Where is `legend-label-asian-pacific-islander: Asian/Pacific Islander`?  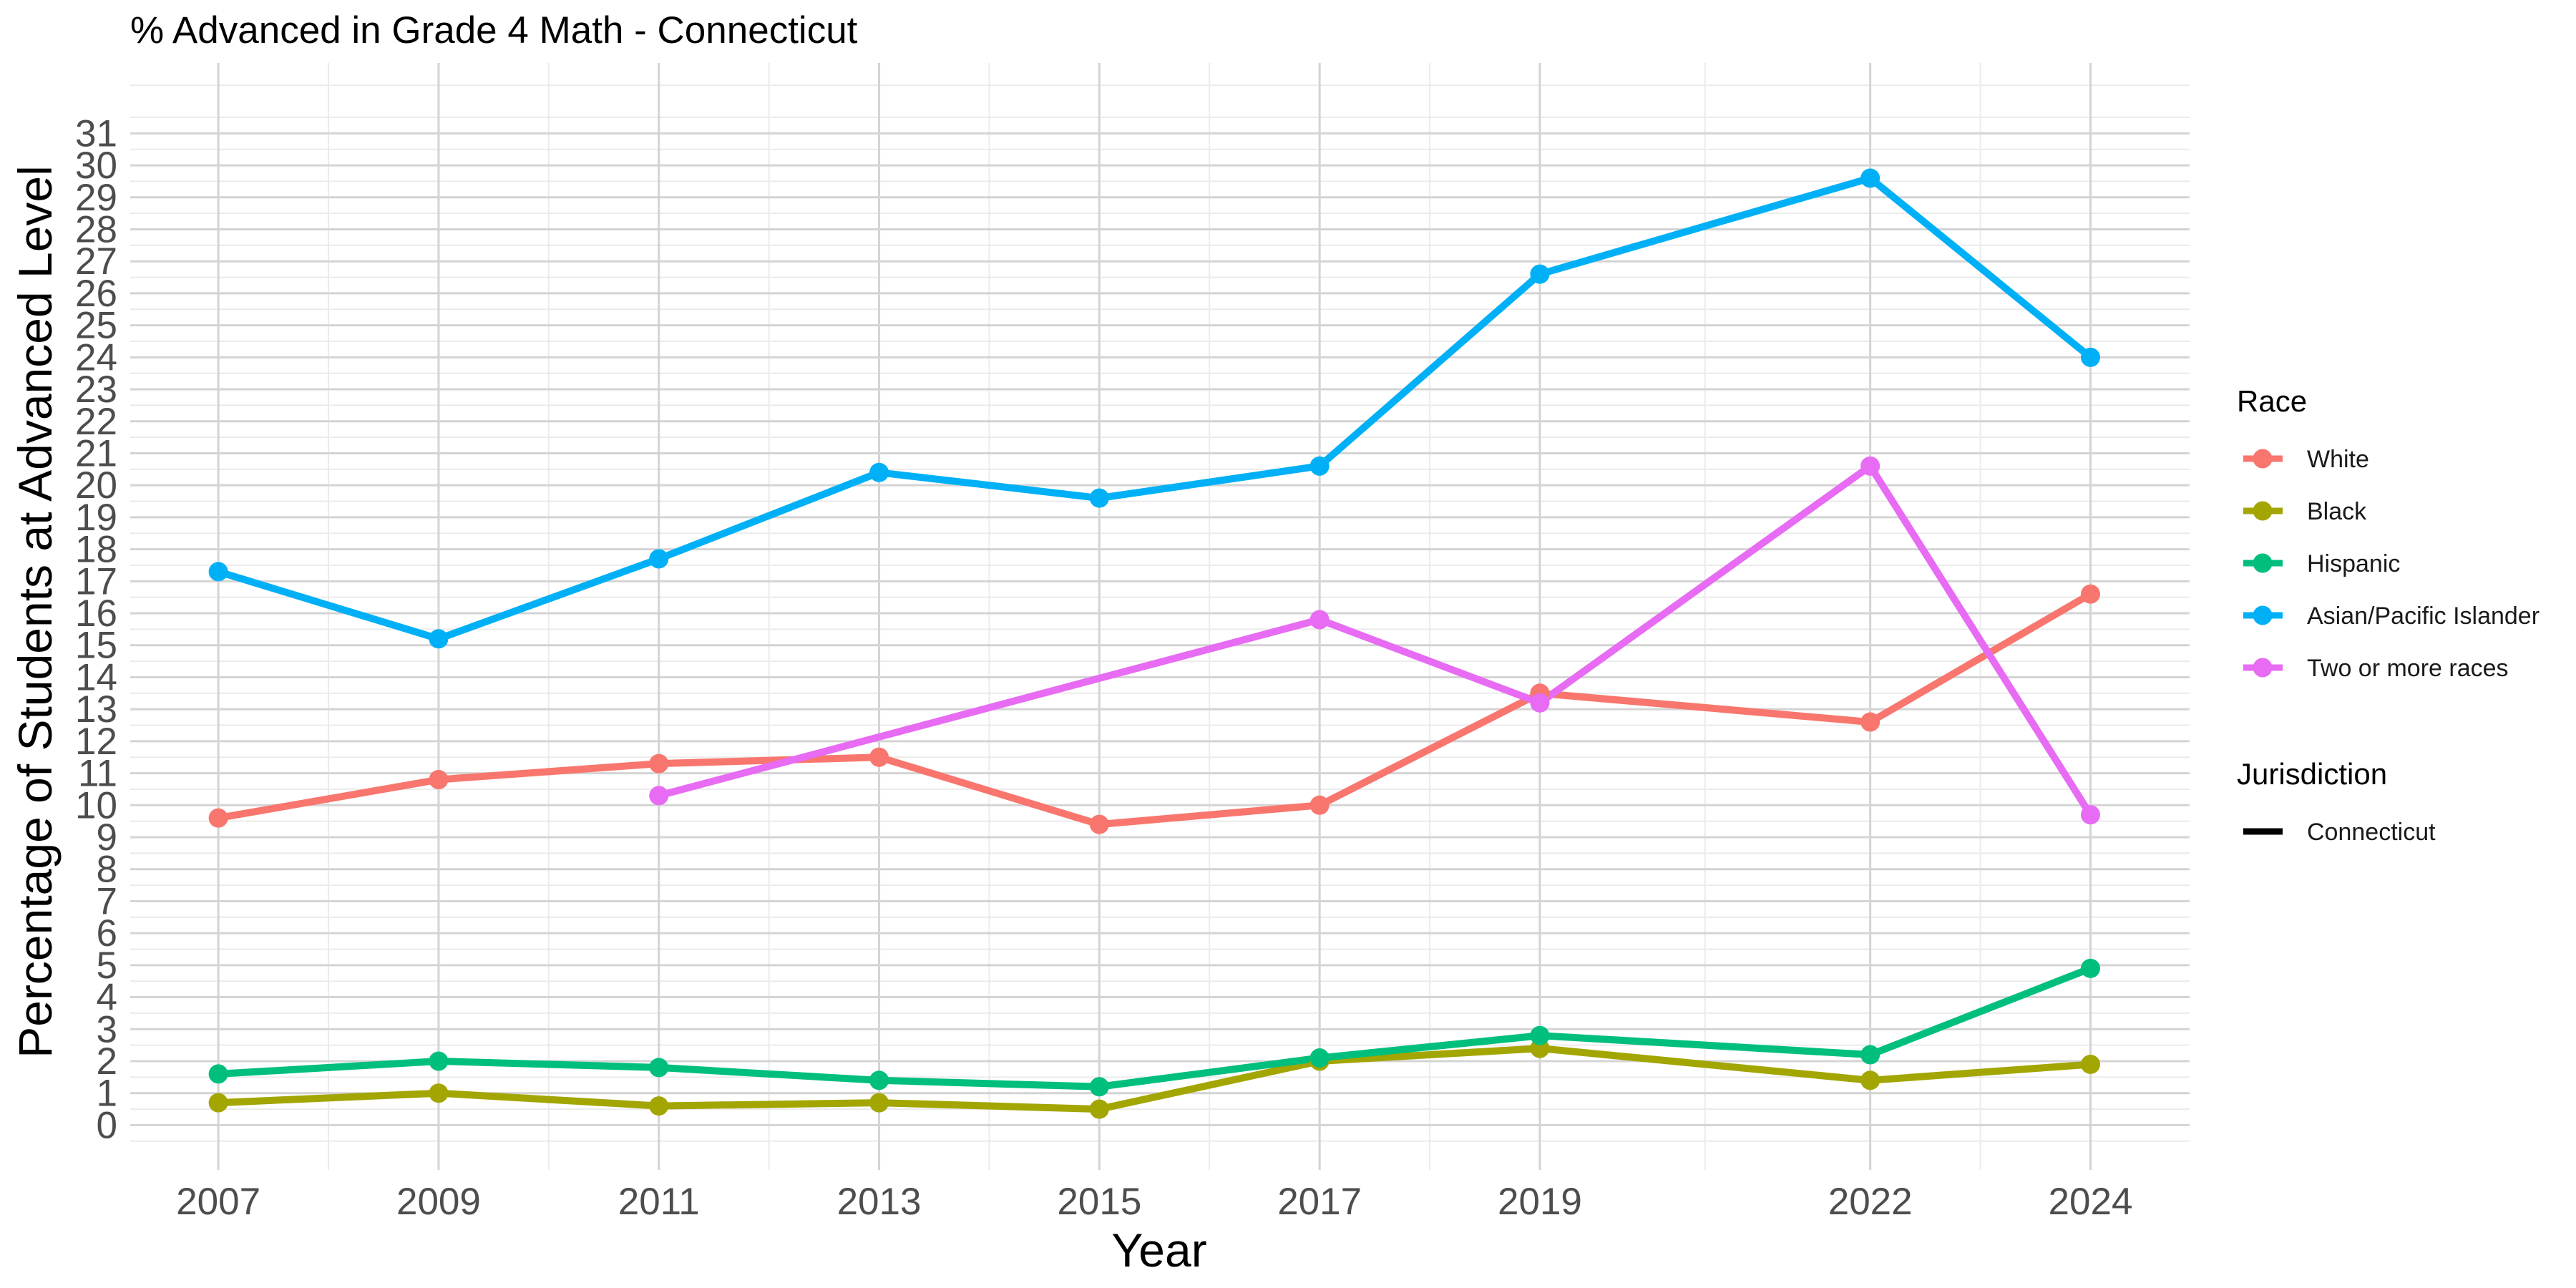
legend-label-asian-pacific-islander: Asian/Pacific Islander is located at coordinates (2423, 616).